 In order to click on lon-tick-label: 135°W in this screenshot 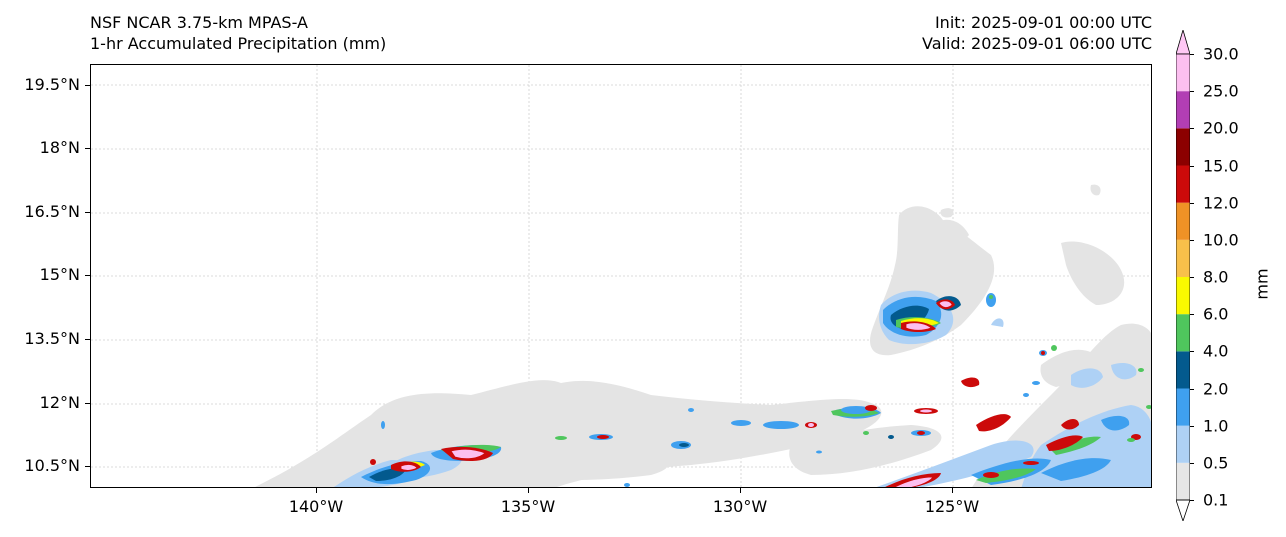, I will do `click(528, 506)`.